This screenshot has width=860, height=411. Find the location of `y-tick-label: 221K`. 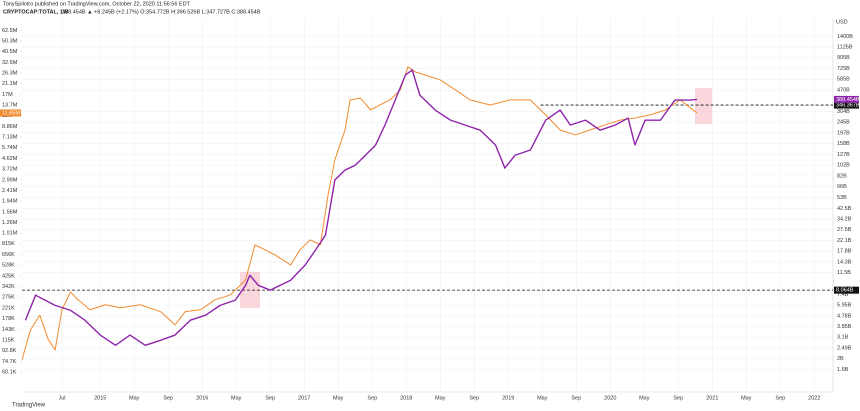

y-tick-label: 221K is located at coordinates (8, 308).